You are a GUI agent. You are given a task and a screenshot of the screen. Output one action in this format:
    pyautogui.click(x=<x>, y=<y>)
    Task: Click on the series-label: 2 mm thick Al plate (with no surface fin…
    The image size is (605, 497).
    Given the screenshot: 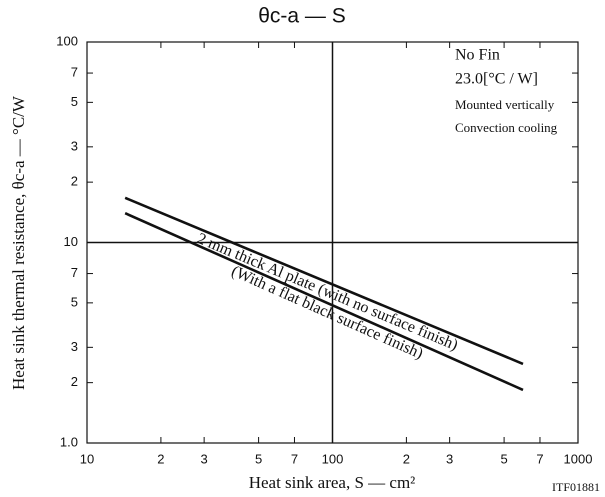 What is the action you would take?
    pyautogui.click(x=328, y=292)
    